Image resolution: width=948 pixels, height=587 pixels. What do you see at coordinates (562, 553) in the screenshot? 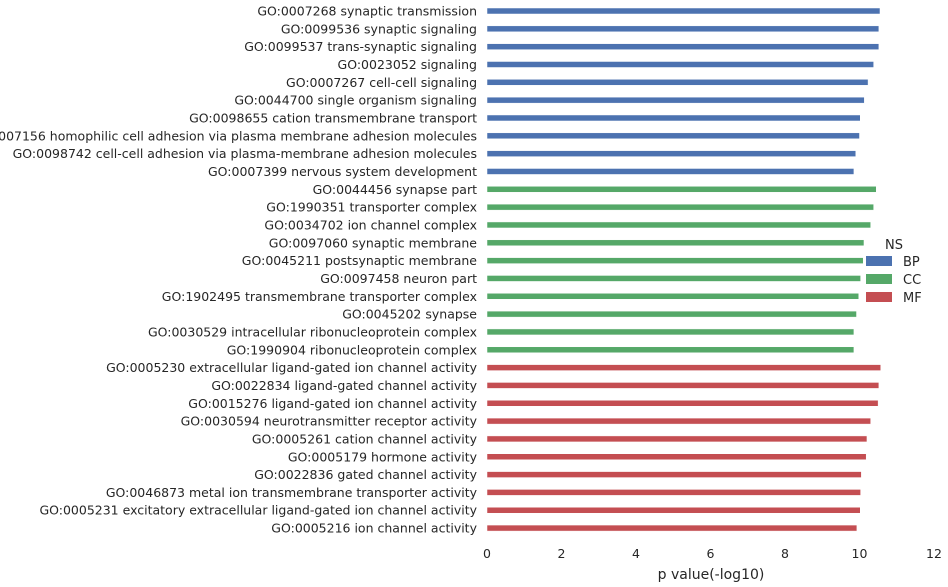
I see `x-tick-label: 2` at bounding box center [562, 553].